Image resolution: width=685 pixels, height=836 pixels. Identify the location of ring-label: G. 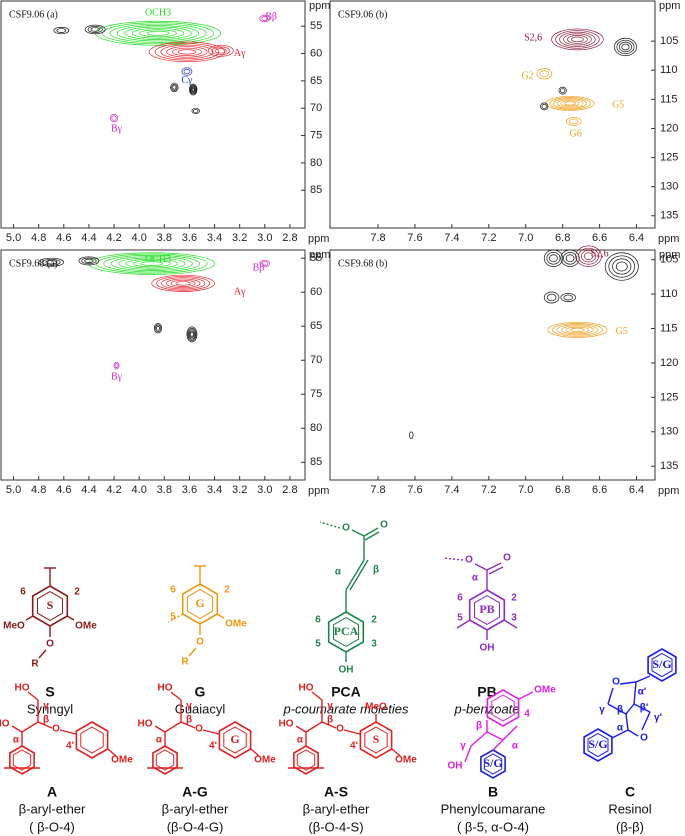
(234, 739).